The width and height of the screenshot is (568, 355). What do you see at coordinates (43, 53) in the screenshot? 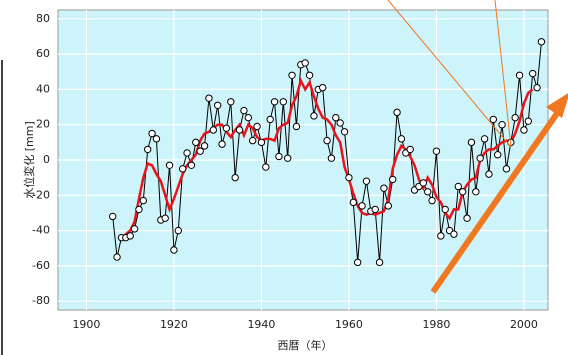
I see `y-tick-label: 60` at bounding box center [43, 53].